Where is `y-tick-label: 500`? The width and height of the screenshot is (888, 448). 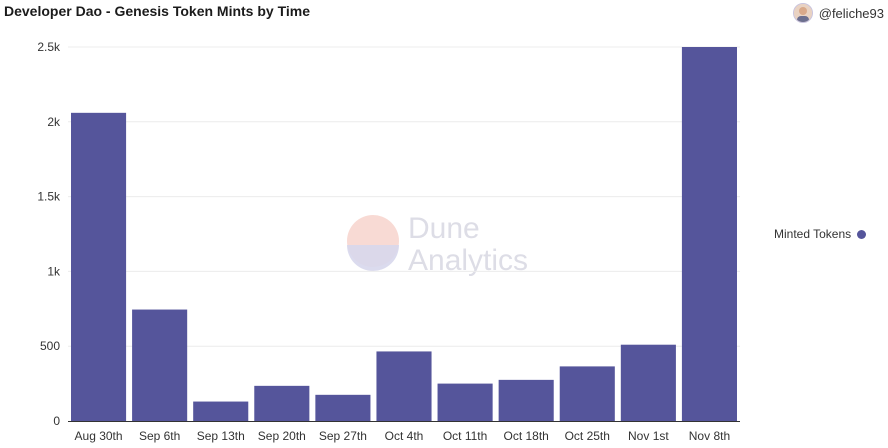 y-tick-label: 500 is located at coordinates (50, 346).